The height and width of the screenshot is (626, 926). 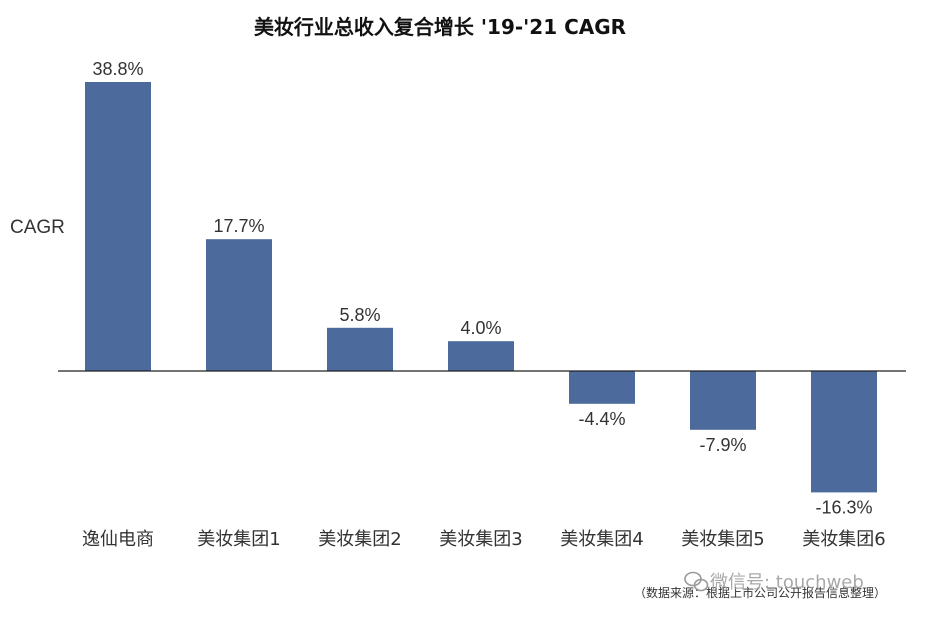 I want to click on chart-title: 美妆行业总收入复合增长 '19-'21 CAGR, so click(x=440, y=27).